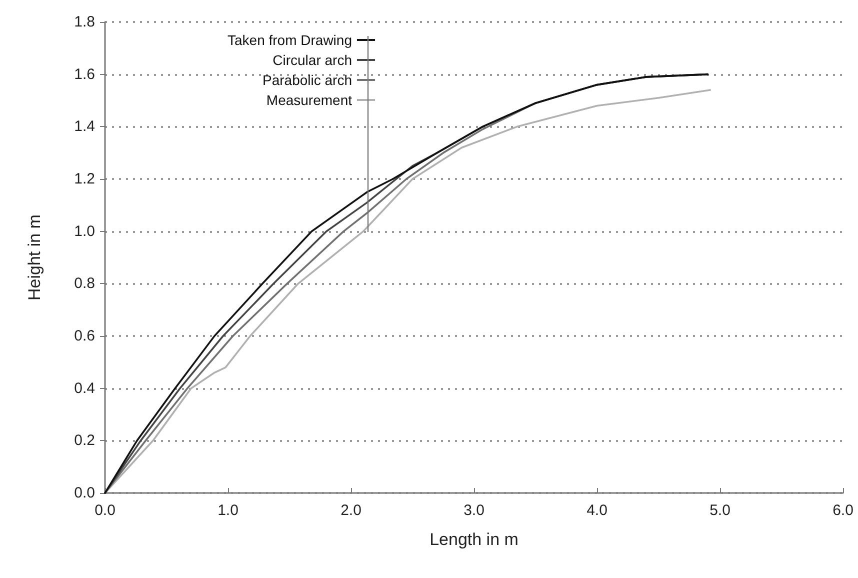 The image size is (858, 578). What do you see at coordinates (84, 231) in the screenshot?
I see `y-tick-label: 1.0` at bounding box center [84, 231].